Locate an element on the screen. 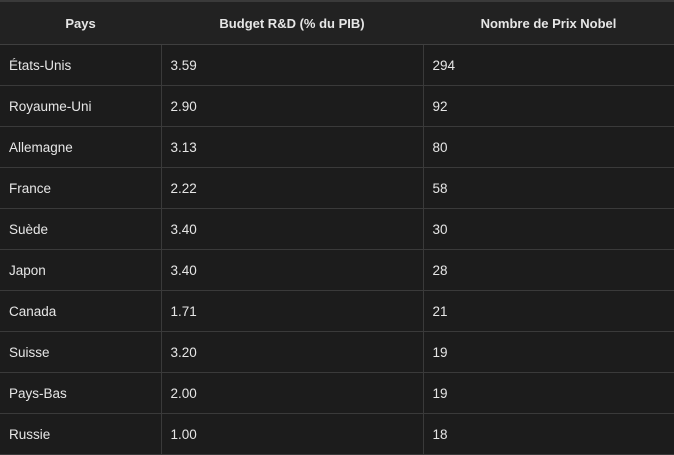  cell-rd-budget: 2.90 is located at coordinates (292, 106).